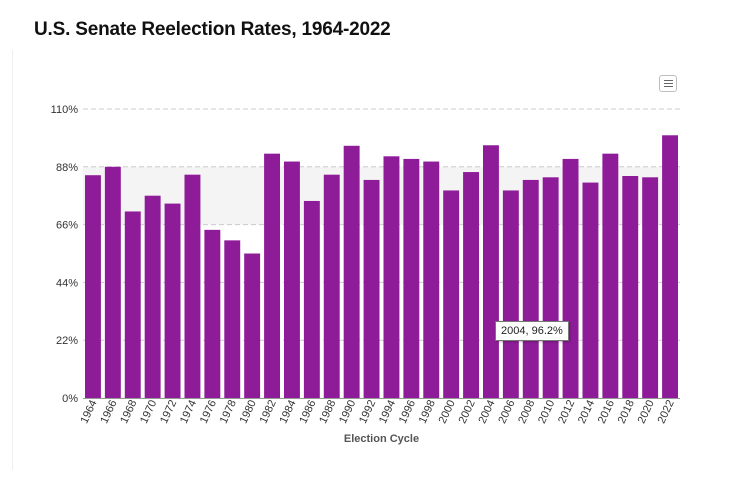 Image resolution: width=736 pixels, height=497 pixels. I want to click on x-tick-label: 1982, so click(268, 411).